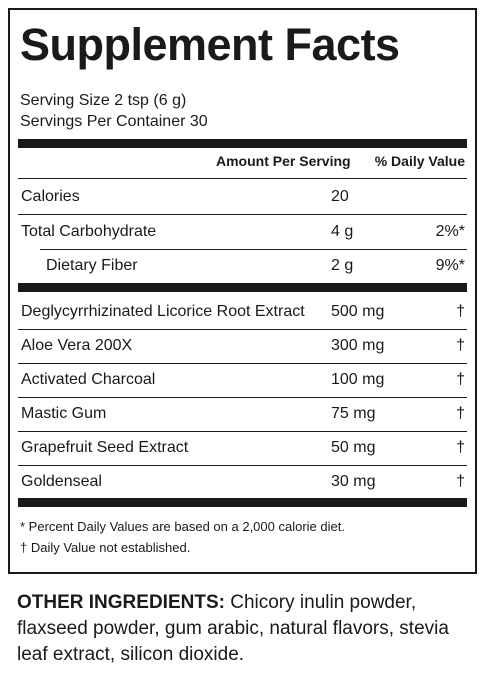 The image size is (486, 677). Describe the element at coordinates (50, 196) in the screenshot. I see `nutrient-name: Calories` at that location.